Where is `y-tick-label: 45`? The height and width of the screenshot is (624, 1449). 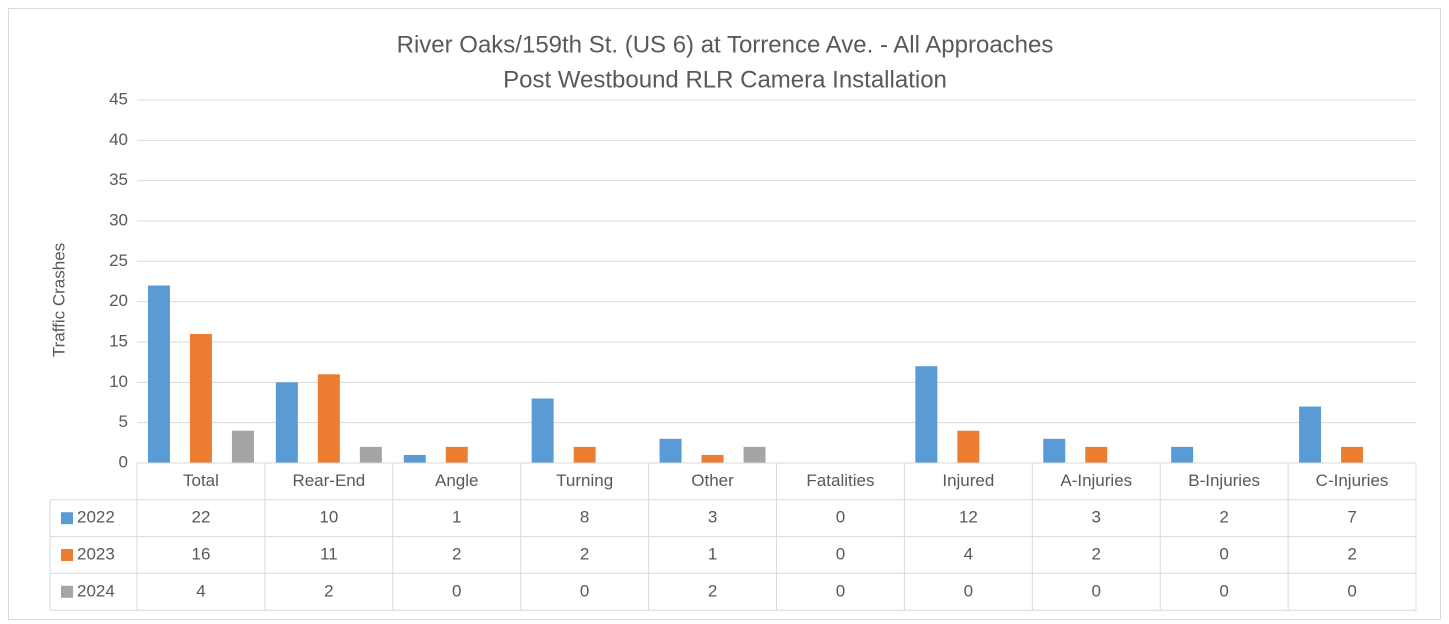 y-tick-label: 45 is located at coordinates (118, 98).